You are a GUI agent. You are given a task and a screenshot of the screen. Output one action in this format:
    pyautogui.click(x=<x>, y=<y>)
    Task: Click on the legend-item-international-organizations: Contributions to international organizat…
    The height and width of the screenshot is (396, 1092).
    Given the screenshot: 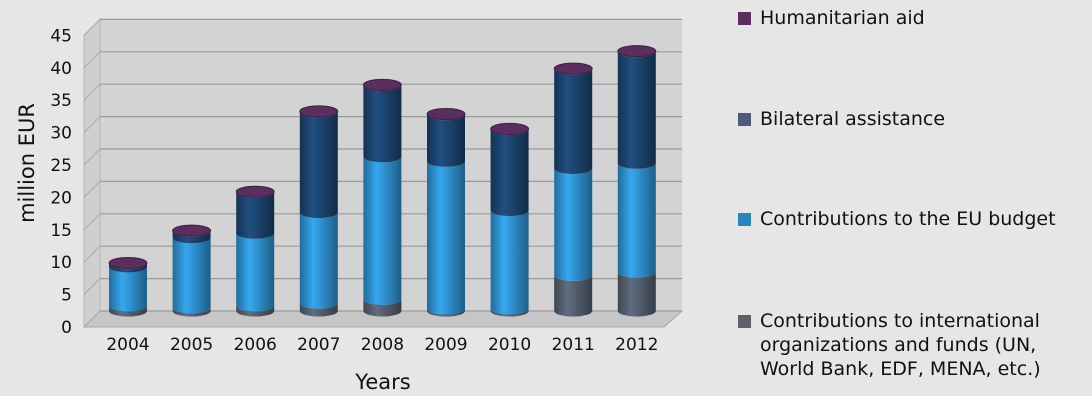 What is the action you would take?
    pyautogui.click(x=914, y=345)
    